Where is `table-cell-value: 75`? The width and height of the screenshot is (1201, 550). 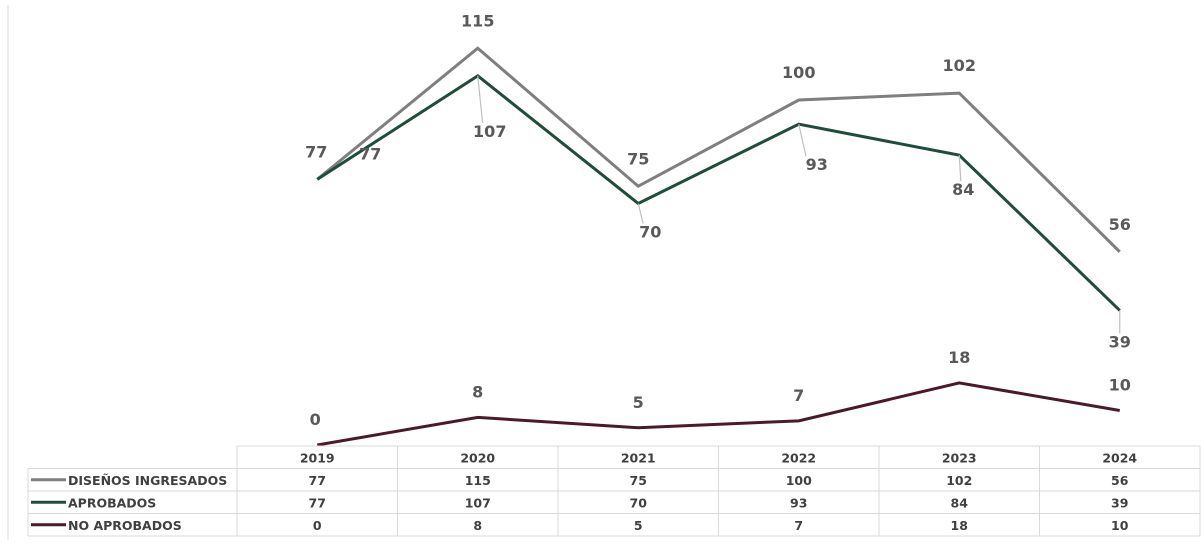 table-cell-value: 75 is located at coordinates (638, 480).